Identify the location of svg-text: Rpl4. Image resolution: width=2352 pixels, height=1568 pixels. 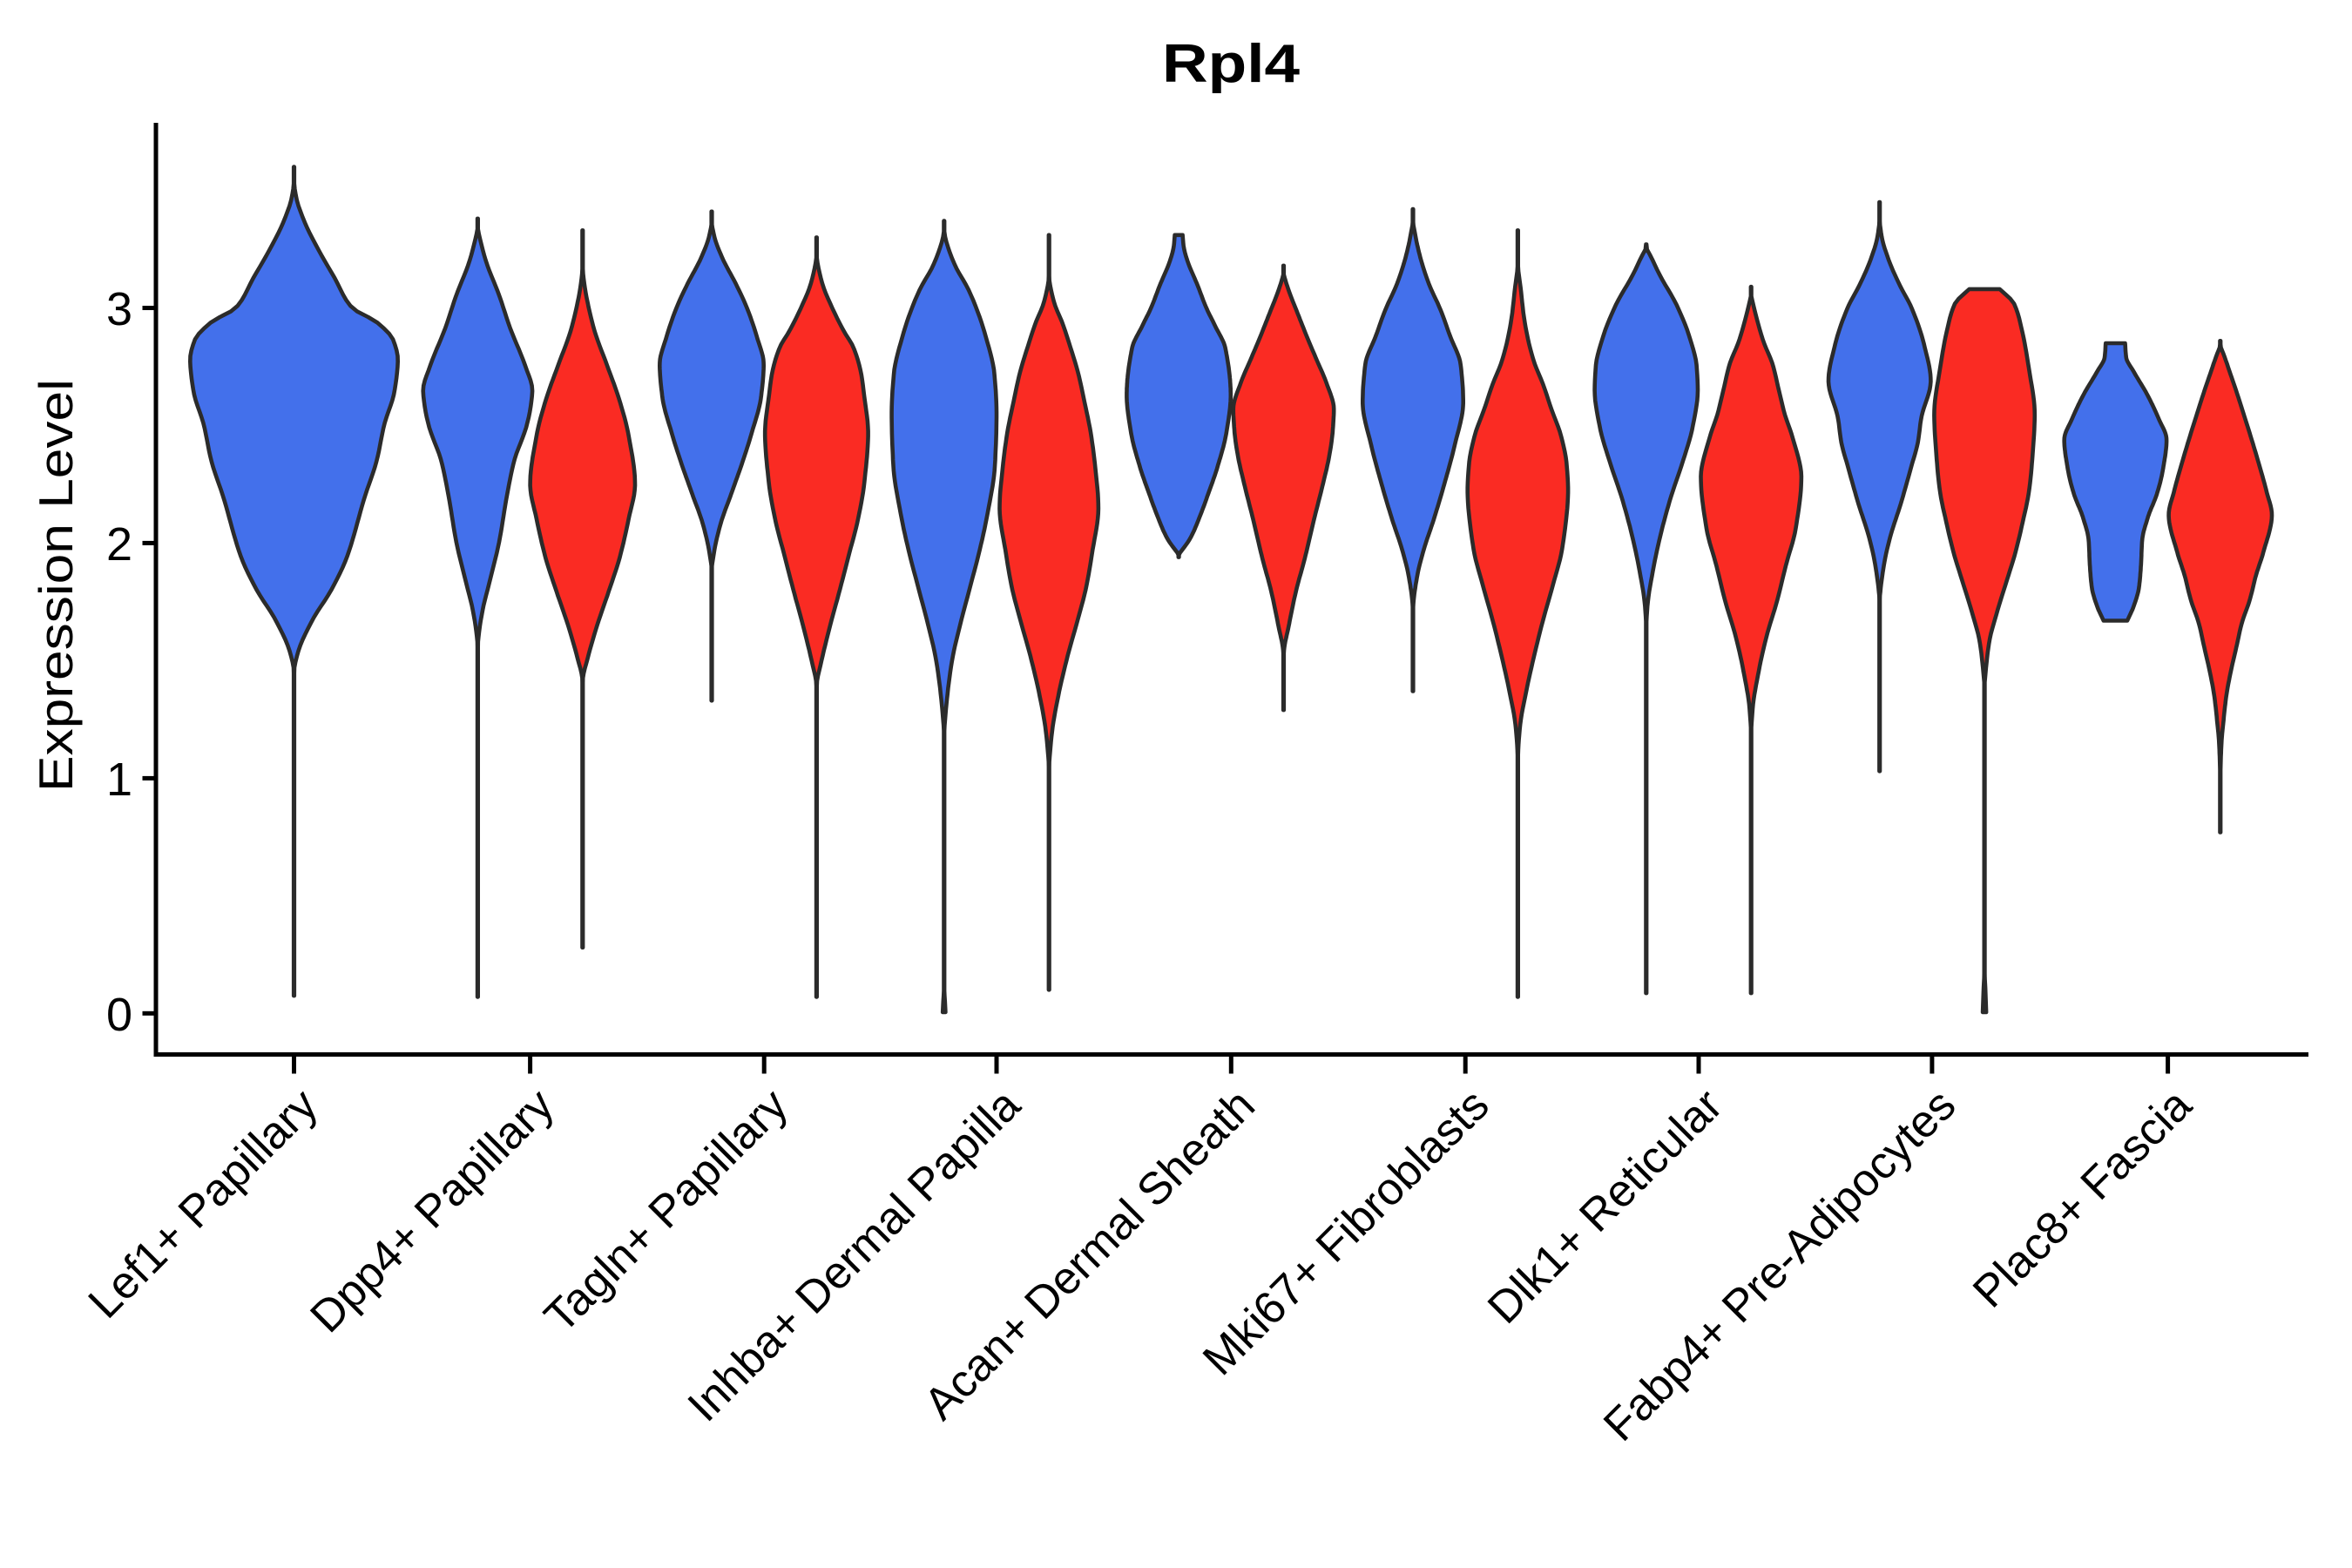
(1231, 64).